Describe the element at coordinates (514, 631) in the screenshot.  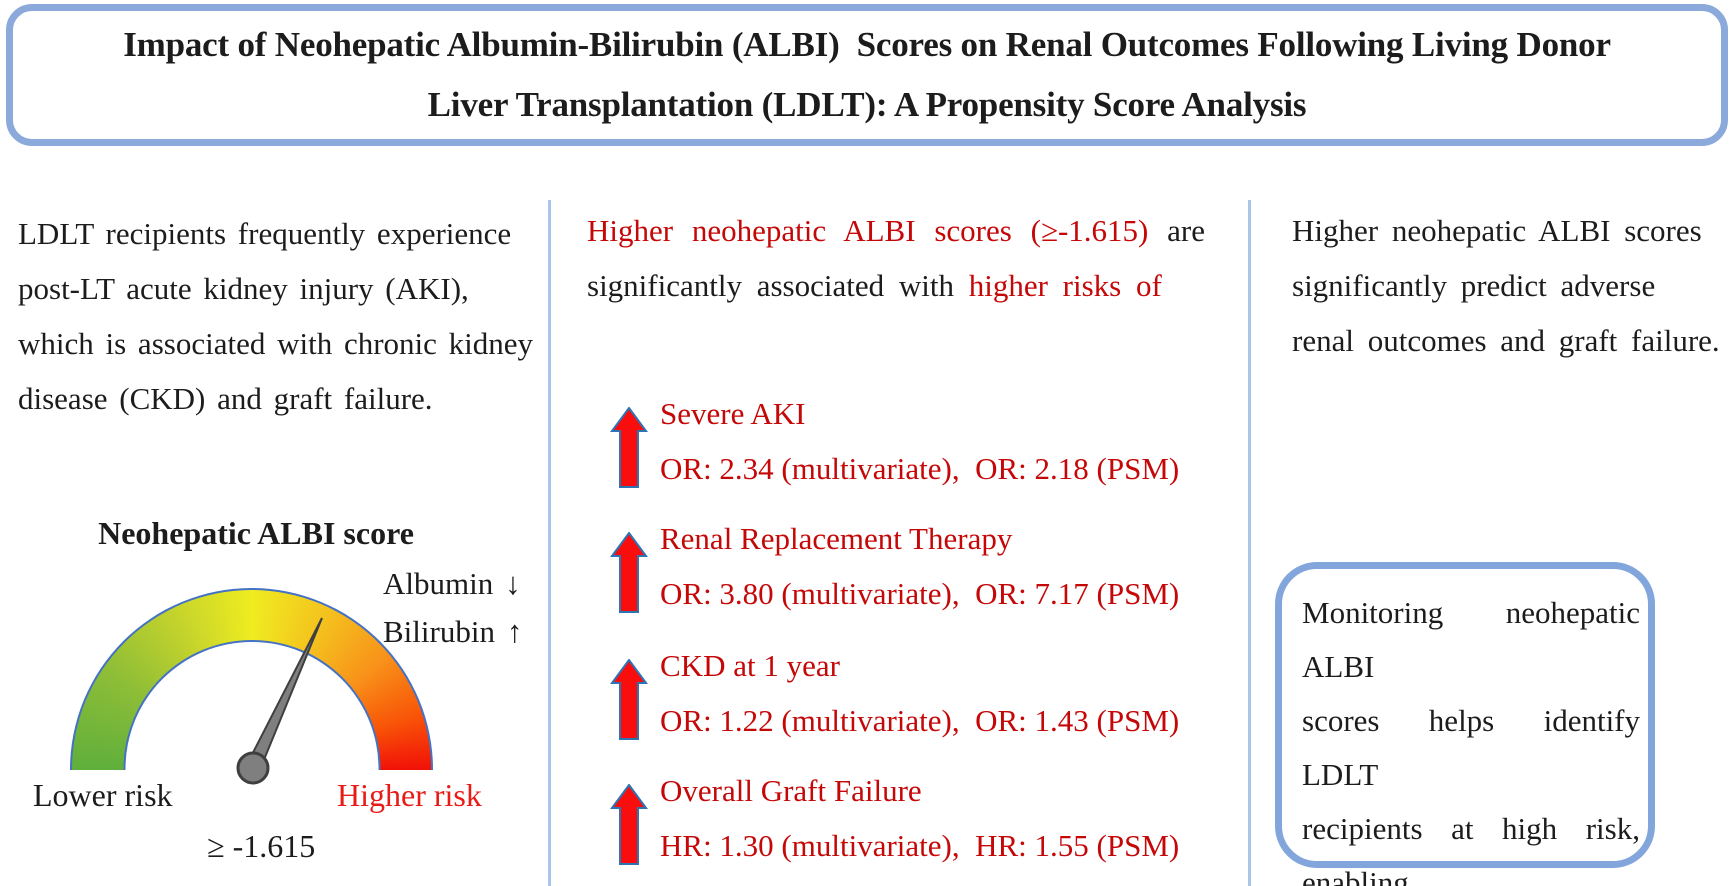
I see `up-arrow-icon: ↑` at that location.